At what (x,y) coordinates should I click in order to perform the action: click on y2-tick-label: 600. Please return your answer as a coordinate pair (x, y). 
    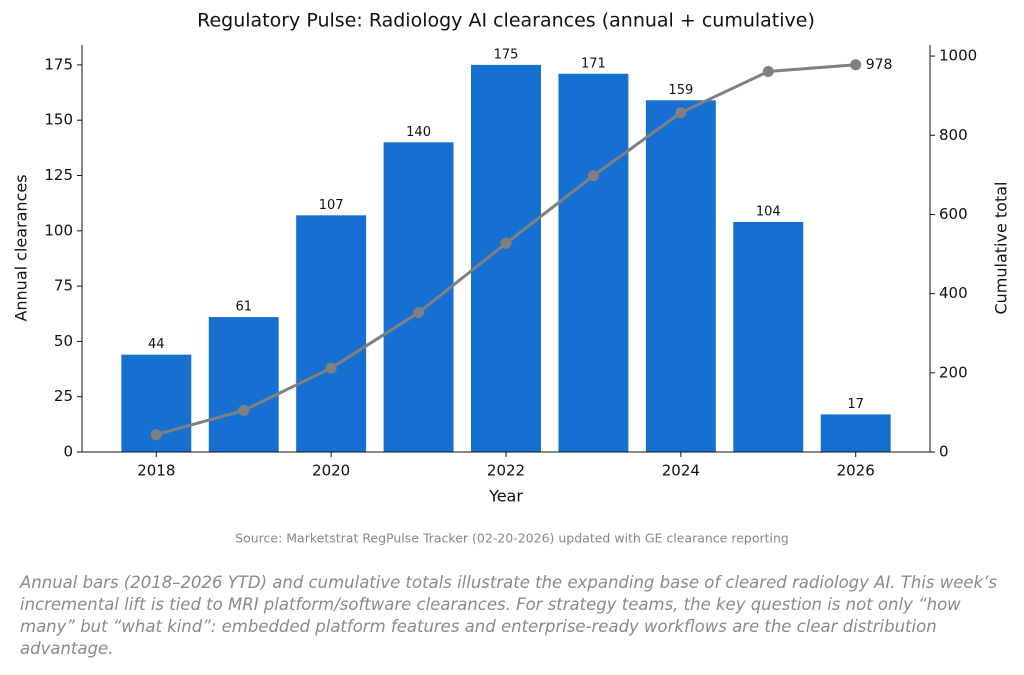
    Looking at the image, I should click on (953, 214).